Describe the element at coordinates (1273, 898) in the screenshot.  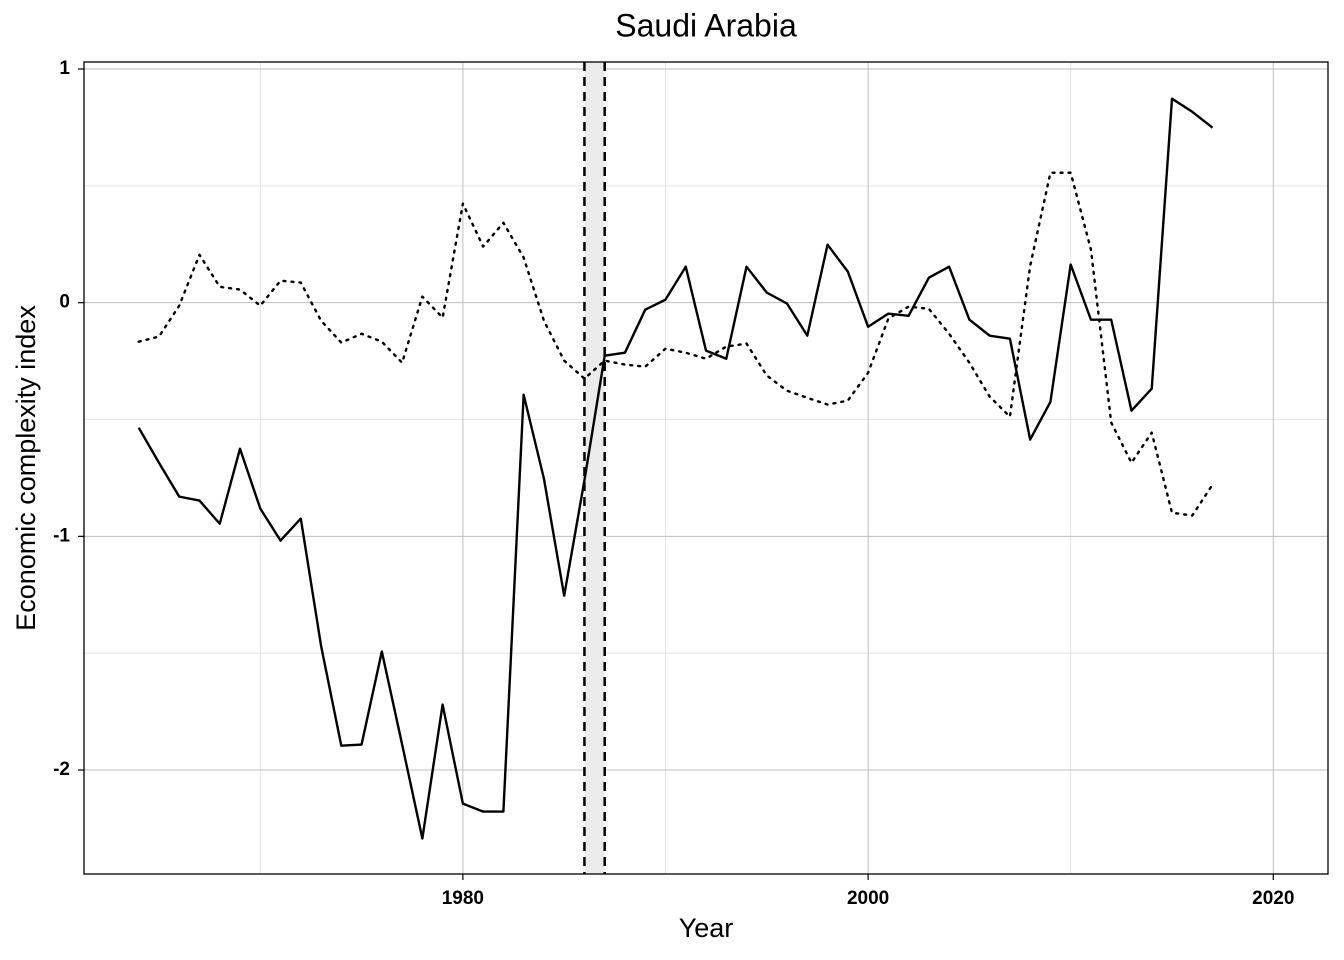
I see `x-tick-label: 2020` at that location.